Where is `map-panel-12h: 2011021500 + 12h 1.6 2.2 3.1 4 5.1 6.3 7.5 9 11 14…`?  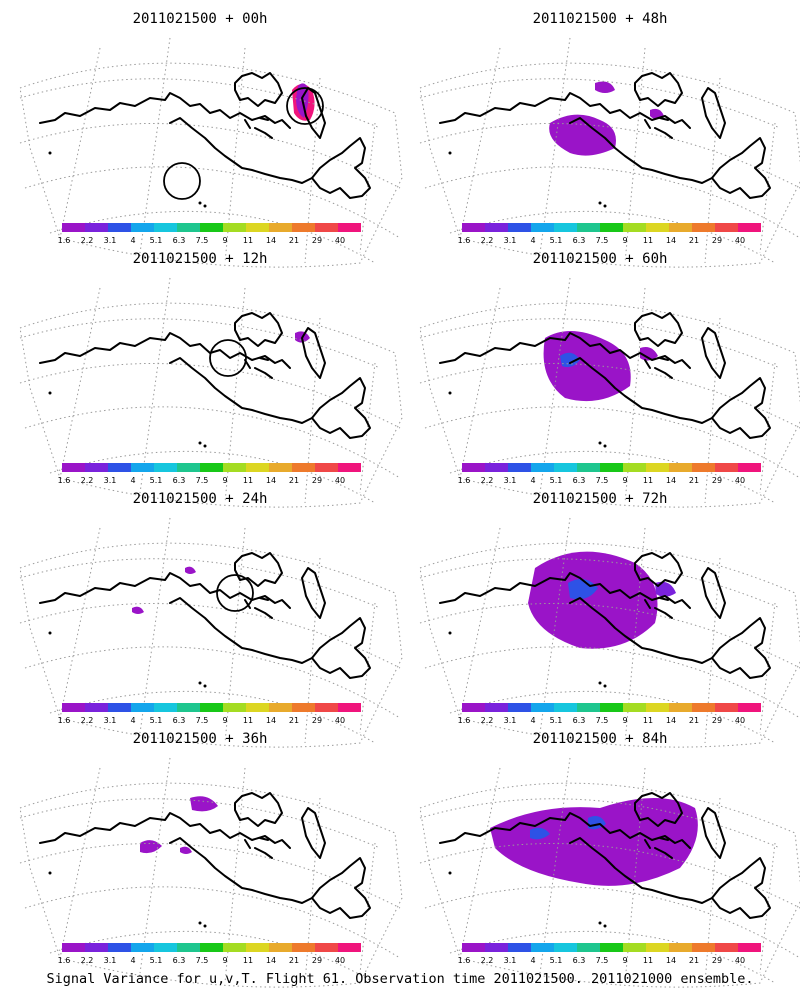 map-panel-12h: 2011021500 + 12h 1.6 2.2 3.1 4 5.1 6.3 7.5 9 11 14… is located at coordinates (211, 380).